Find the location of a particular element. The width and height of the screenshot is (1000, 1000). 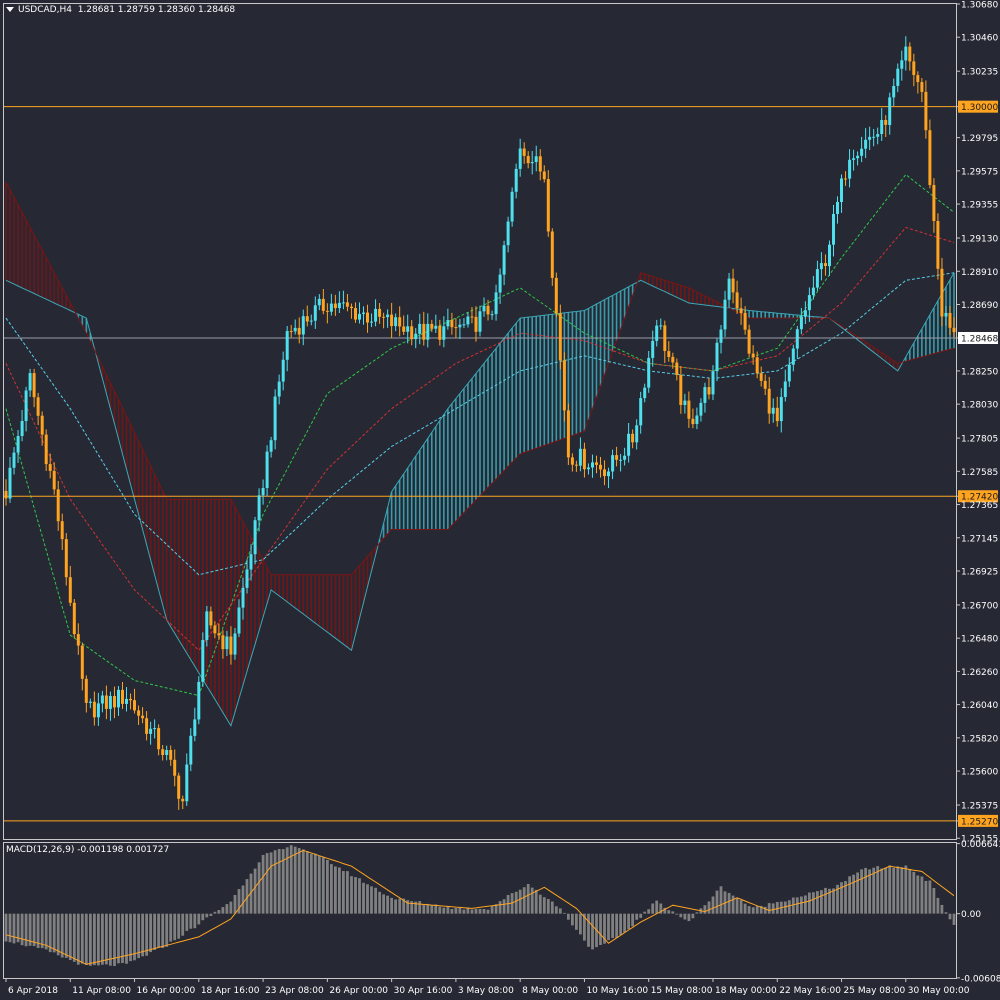

price-tick-label: 1.26260 is located at coordinates (979, 673).